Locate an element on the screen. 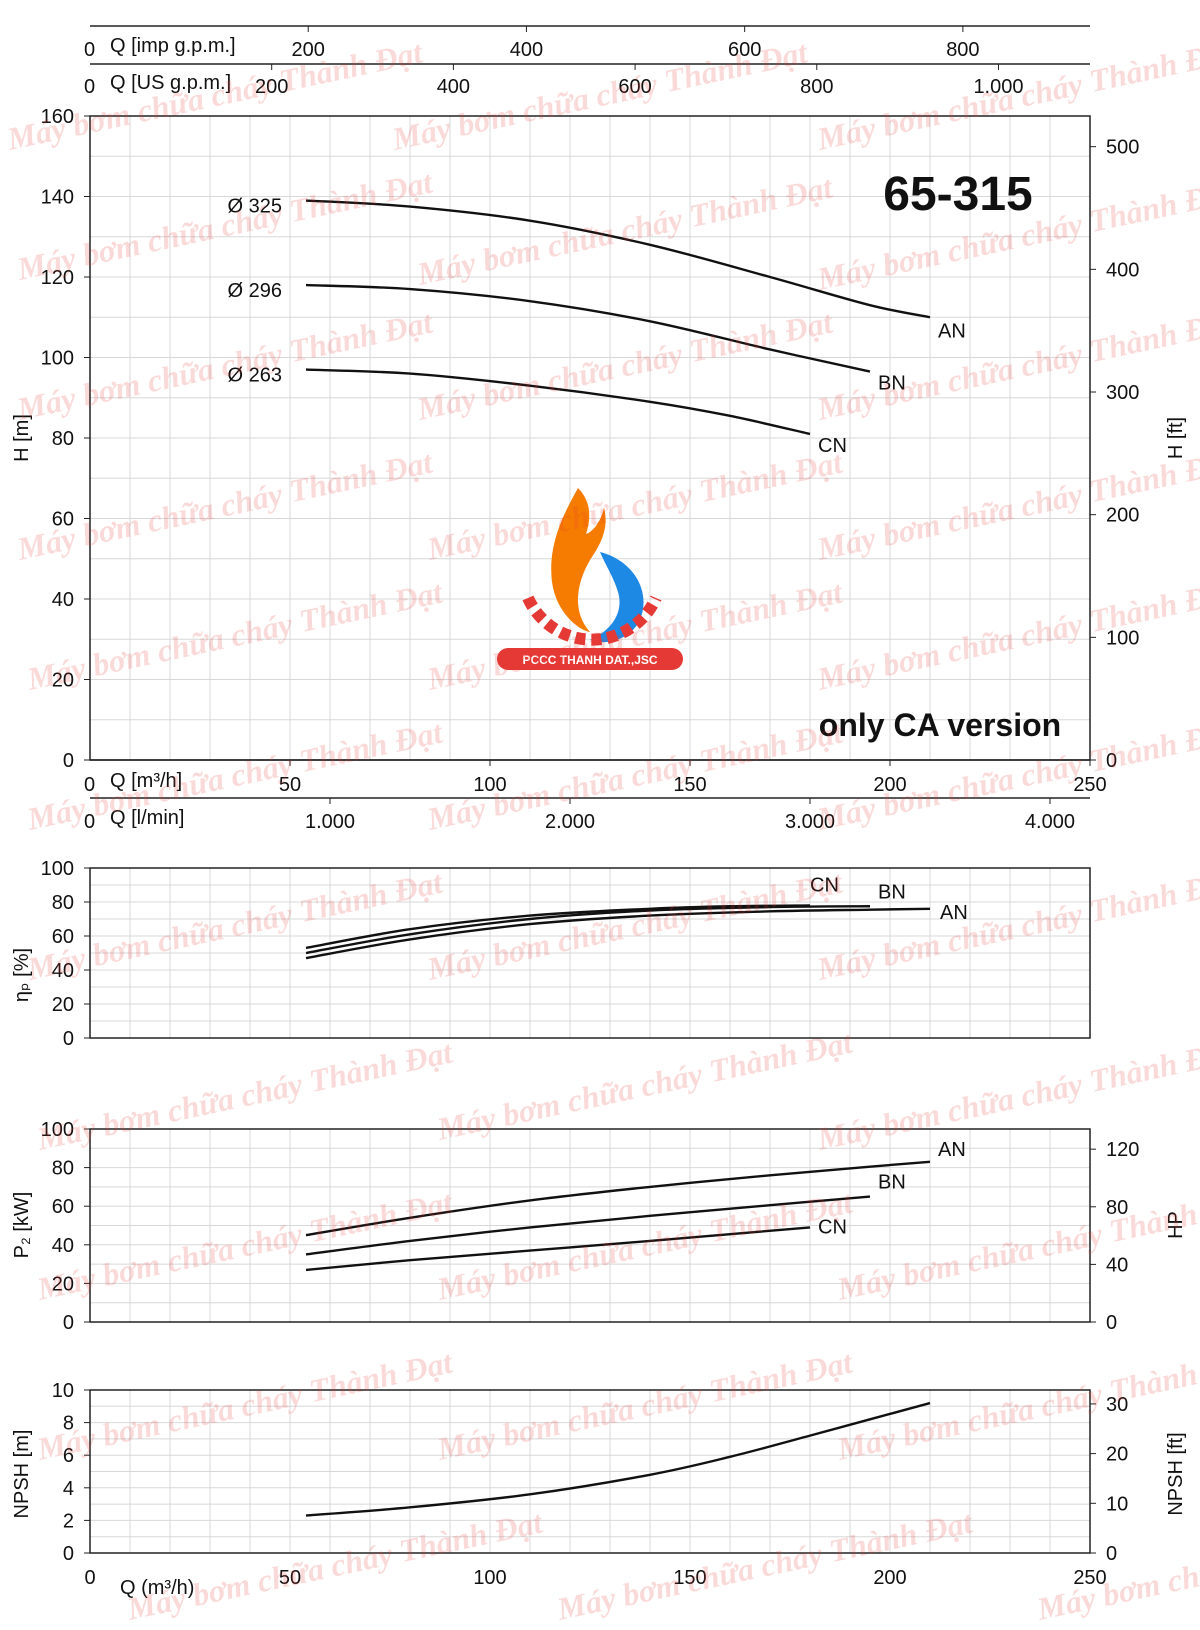 The width and height of the screenshot is (1200, 1630). gear-icon is located at coordinates (592, 620).